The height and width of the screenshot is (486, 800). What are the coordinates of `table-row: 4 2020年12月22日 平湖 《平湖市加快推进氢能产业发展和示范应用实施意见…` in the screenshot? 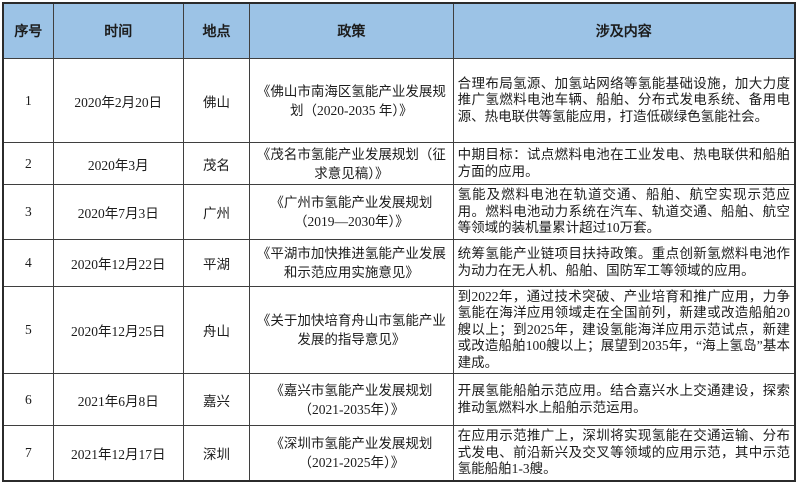 It's located at (399, 262).